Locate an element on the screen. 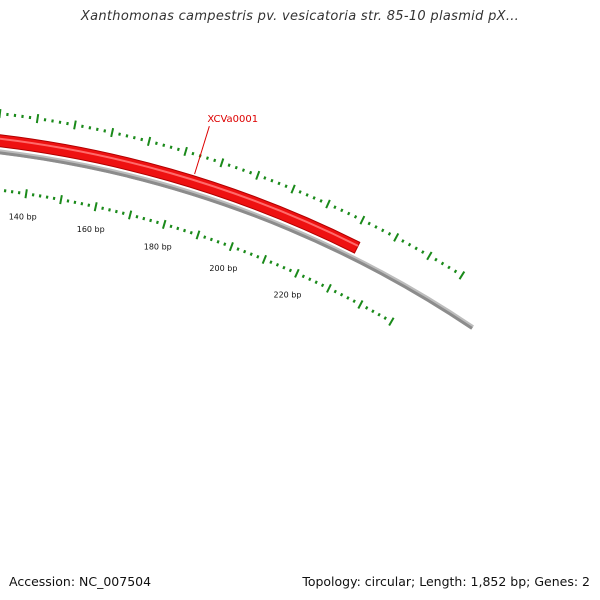 This screenshot has width=600, height=600. tick-label: 220 bp is located at coordinates (287, 294).